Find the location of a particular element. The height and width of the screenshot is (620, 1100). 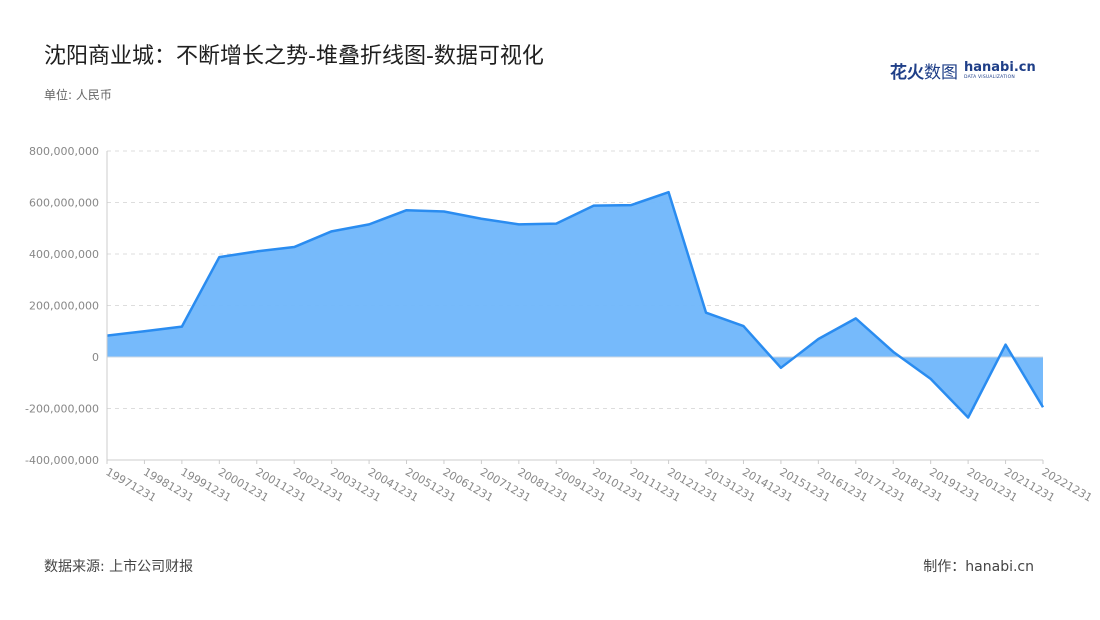

brand-logo: 花火数图 hanabi.cn DATA VISUALIZATION is located at coordinates (963, 70).